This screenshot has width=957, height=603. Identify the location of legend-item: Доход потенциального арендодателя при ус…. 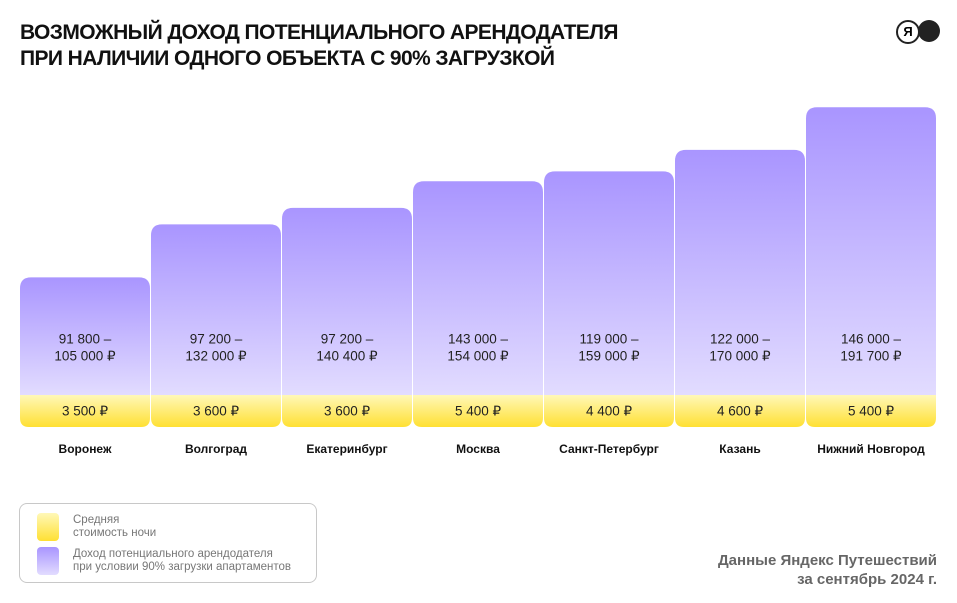
(164, 561).